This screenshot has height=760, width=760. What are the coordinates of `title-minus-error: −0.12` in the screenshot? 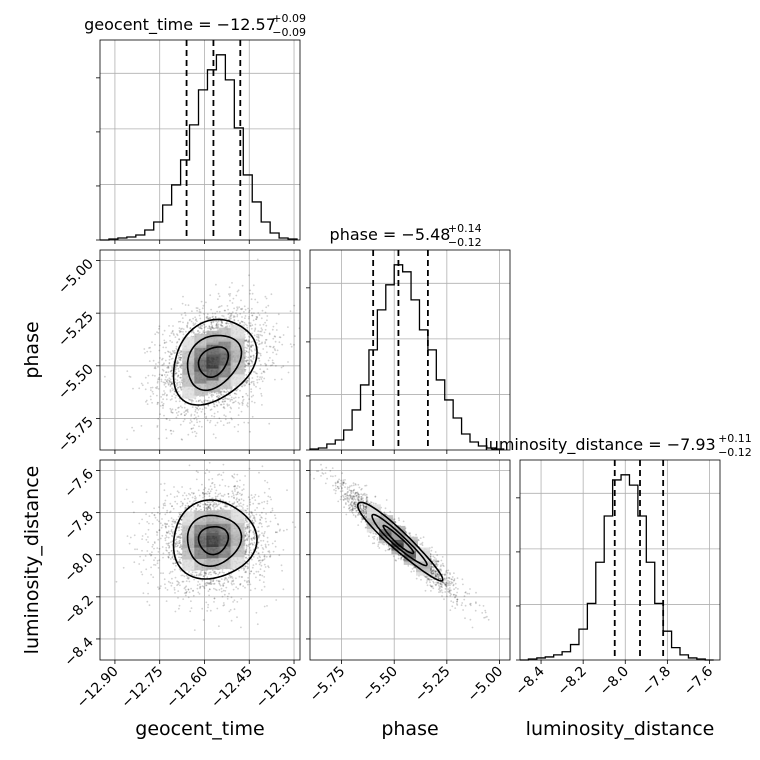 It's located at (735, 452).